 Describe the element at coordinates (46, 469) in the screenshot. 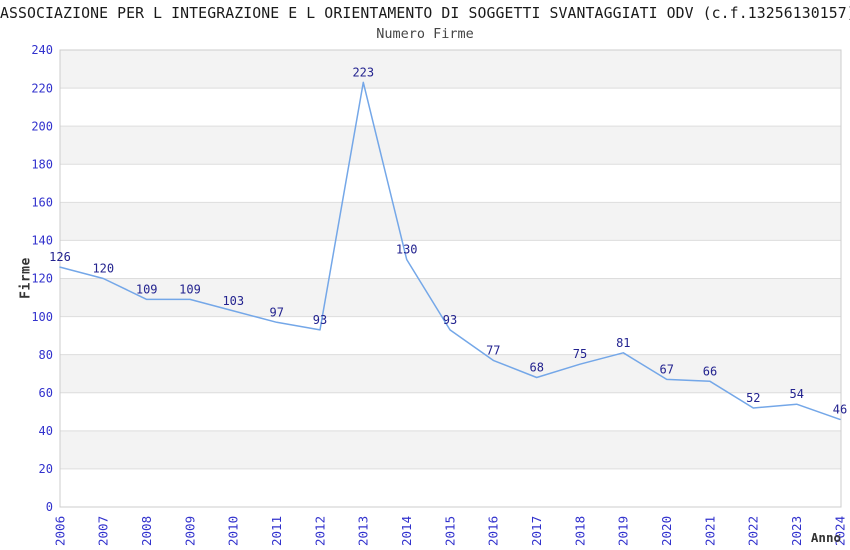

I see `y-tick-label: 20` at that location.